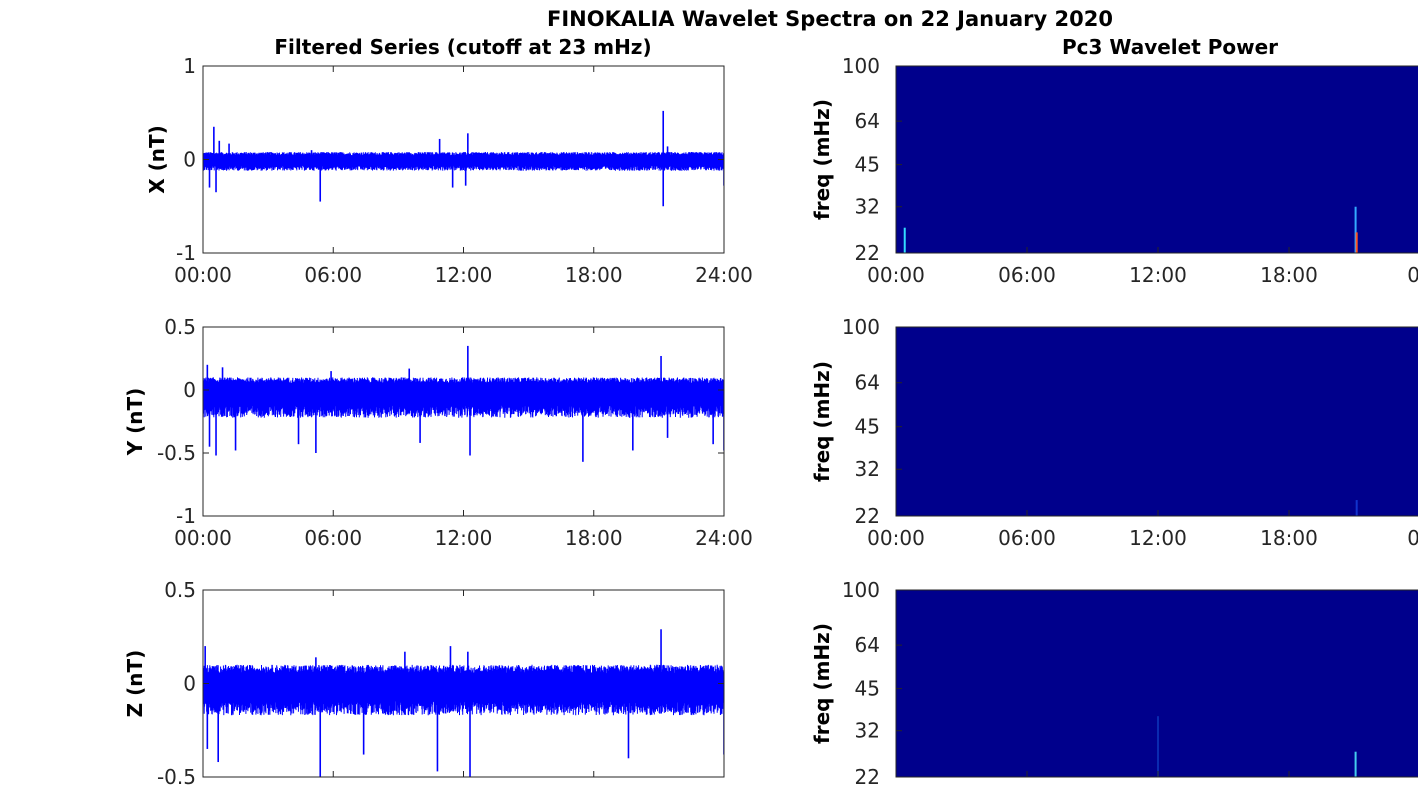 The image size is (1418, 788). Describe the element at coordinates (462, 47) in the screenshot. I see `left-column-title: Filtered Series (cutoff at 23 mHz)` at that location.